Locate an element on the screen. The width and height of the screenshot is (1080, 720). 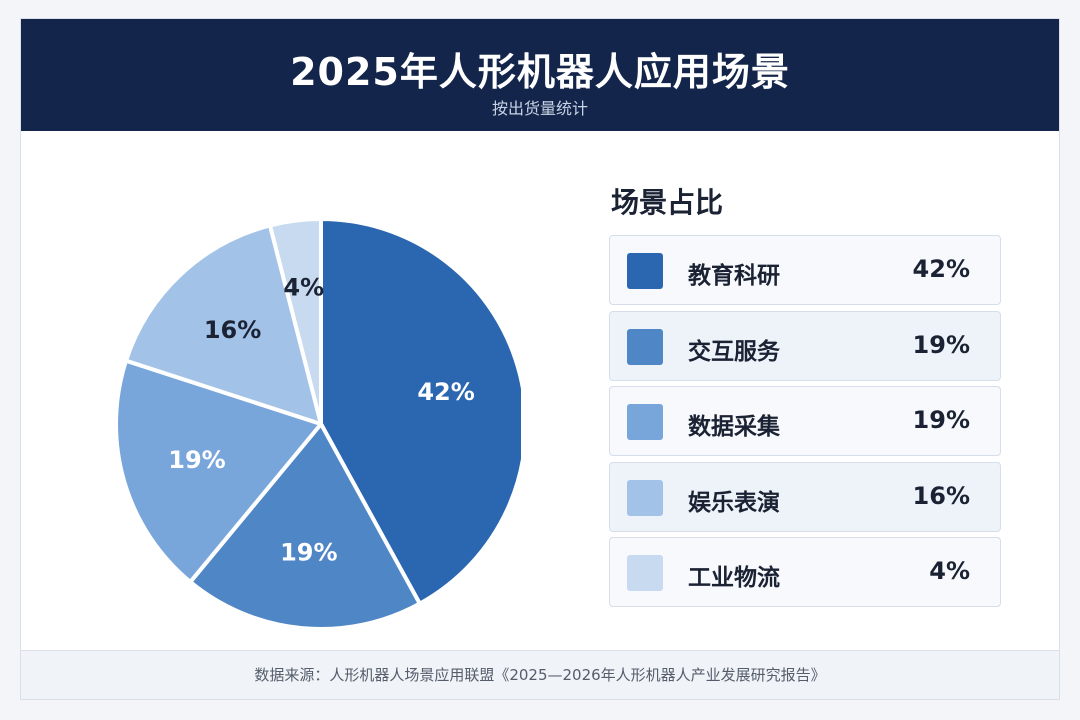
legend-item: 娱乐表演 16% is located at coordinates (805, 496).